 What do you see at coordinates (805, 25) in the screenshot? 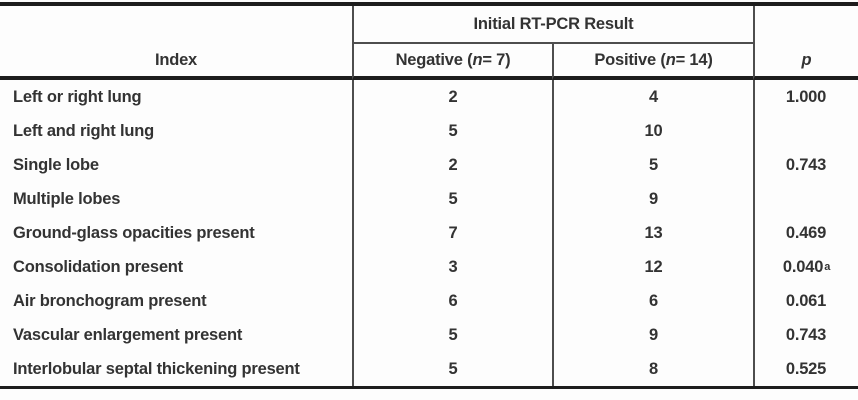
I see `spanner-row-p-spacer` at bounding box center [805, 25].